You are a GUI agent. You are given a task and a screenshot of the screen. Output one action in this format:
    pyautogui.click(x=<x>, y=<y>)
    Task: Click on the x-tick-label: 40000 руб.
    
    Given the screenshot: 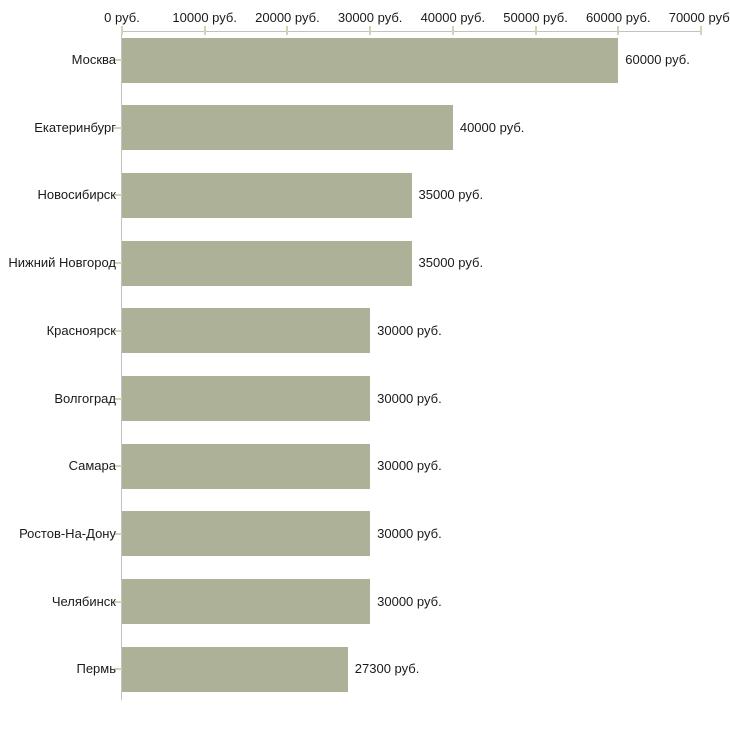 What is the action you would take?
    pyautogui.click(x=453, y=17)
    